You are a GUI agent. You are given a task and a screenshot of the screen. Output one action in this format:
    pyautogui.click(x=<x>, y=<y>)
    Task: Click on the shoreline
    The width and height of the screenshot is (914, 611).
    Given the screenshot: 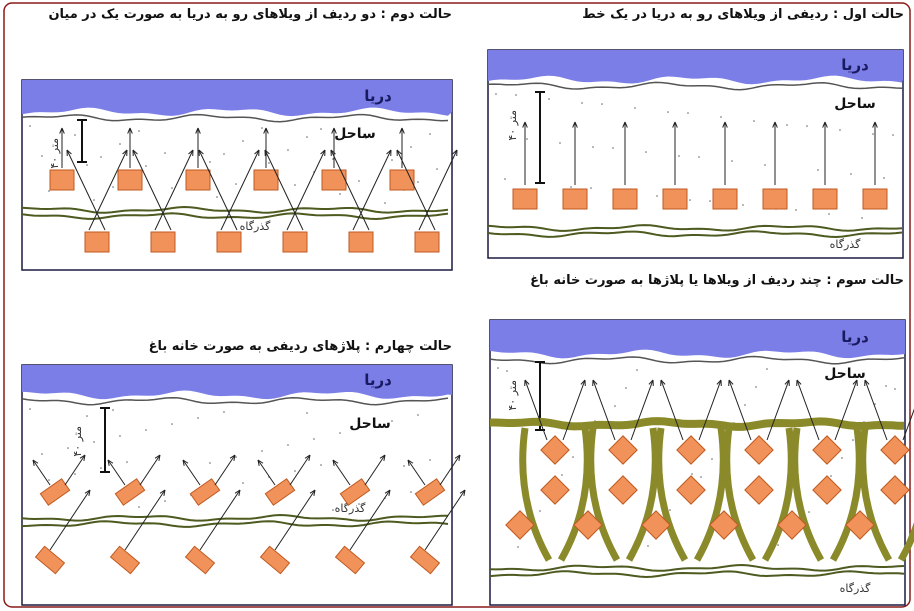 What is the action you would take?
    pyautogui.click(x=697, y=360)
    